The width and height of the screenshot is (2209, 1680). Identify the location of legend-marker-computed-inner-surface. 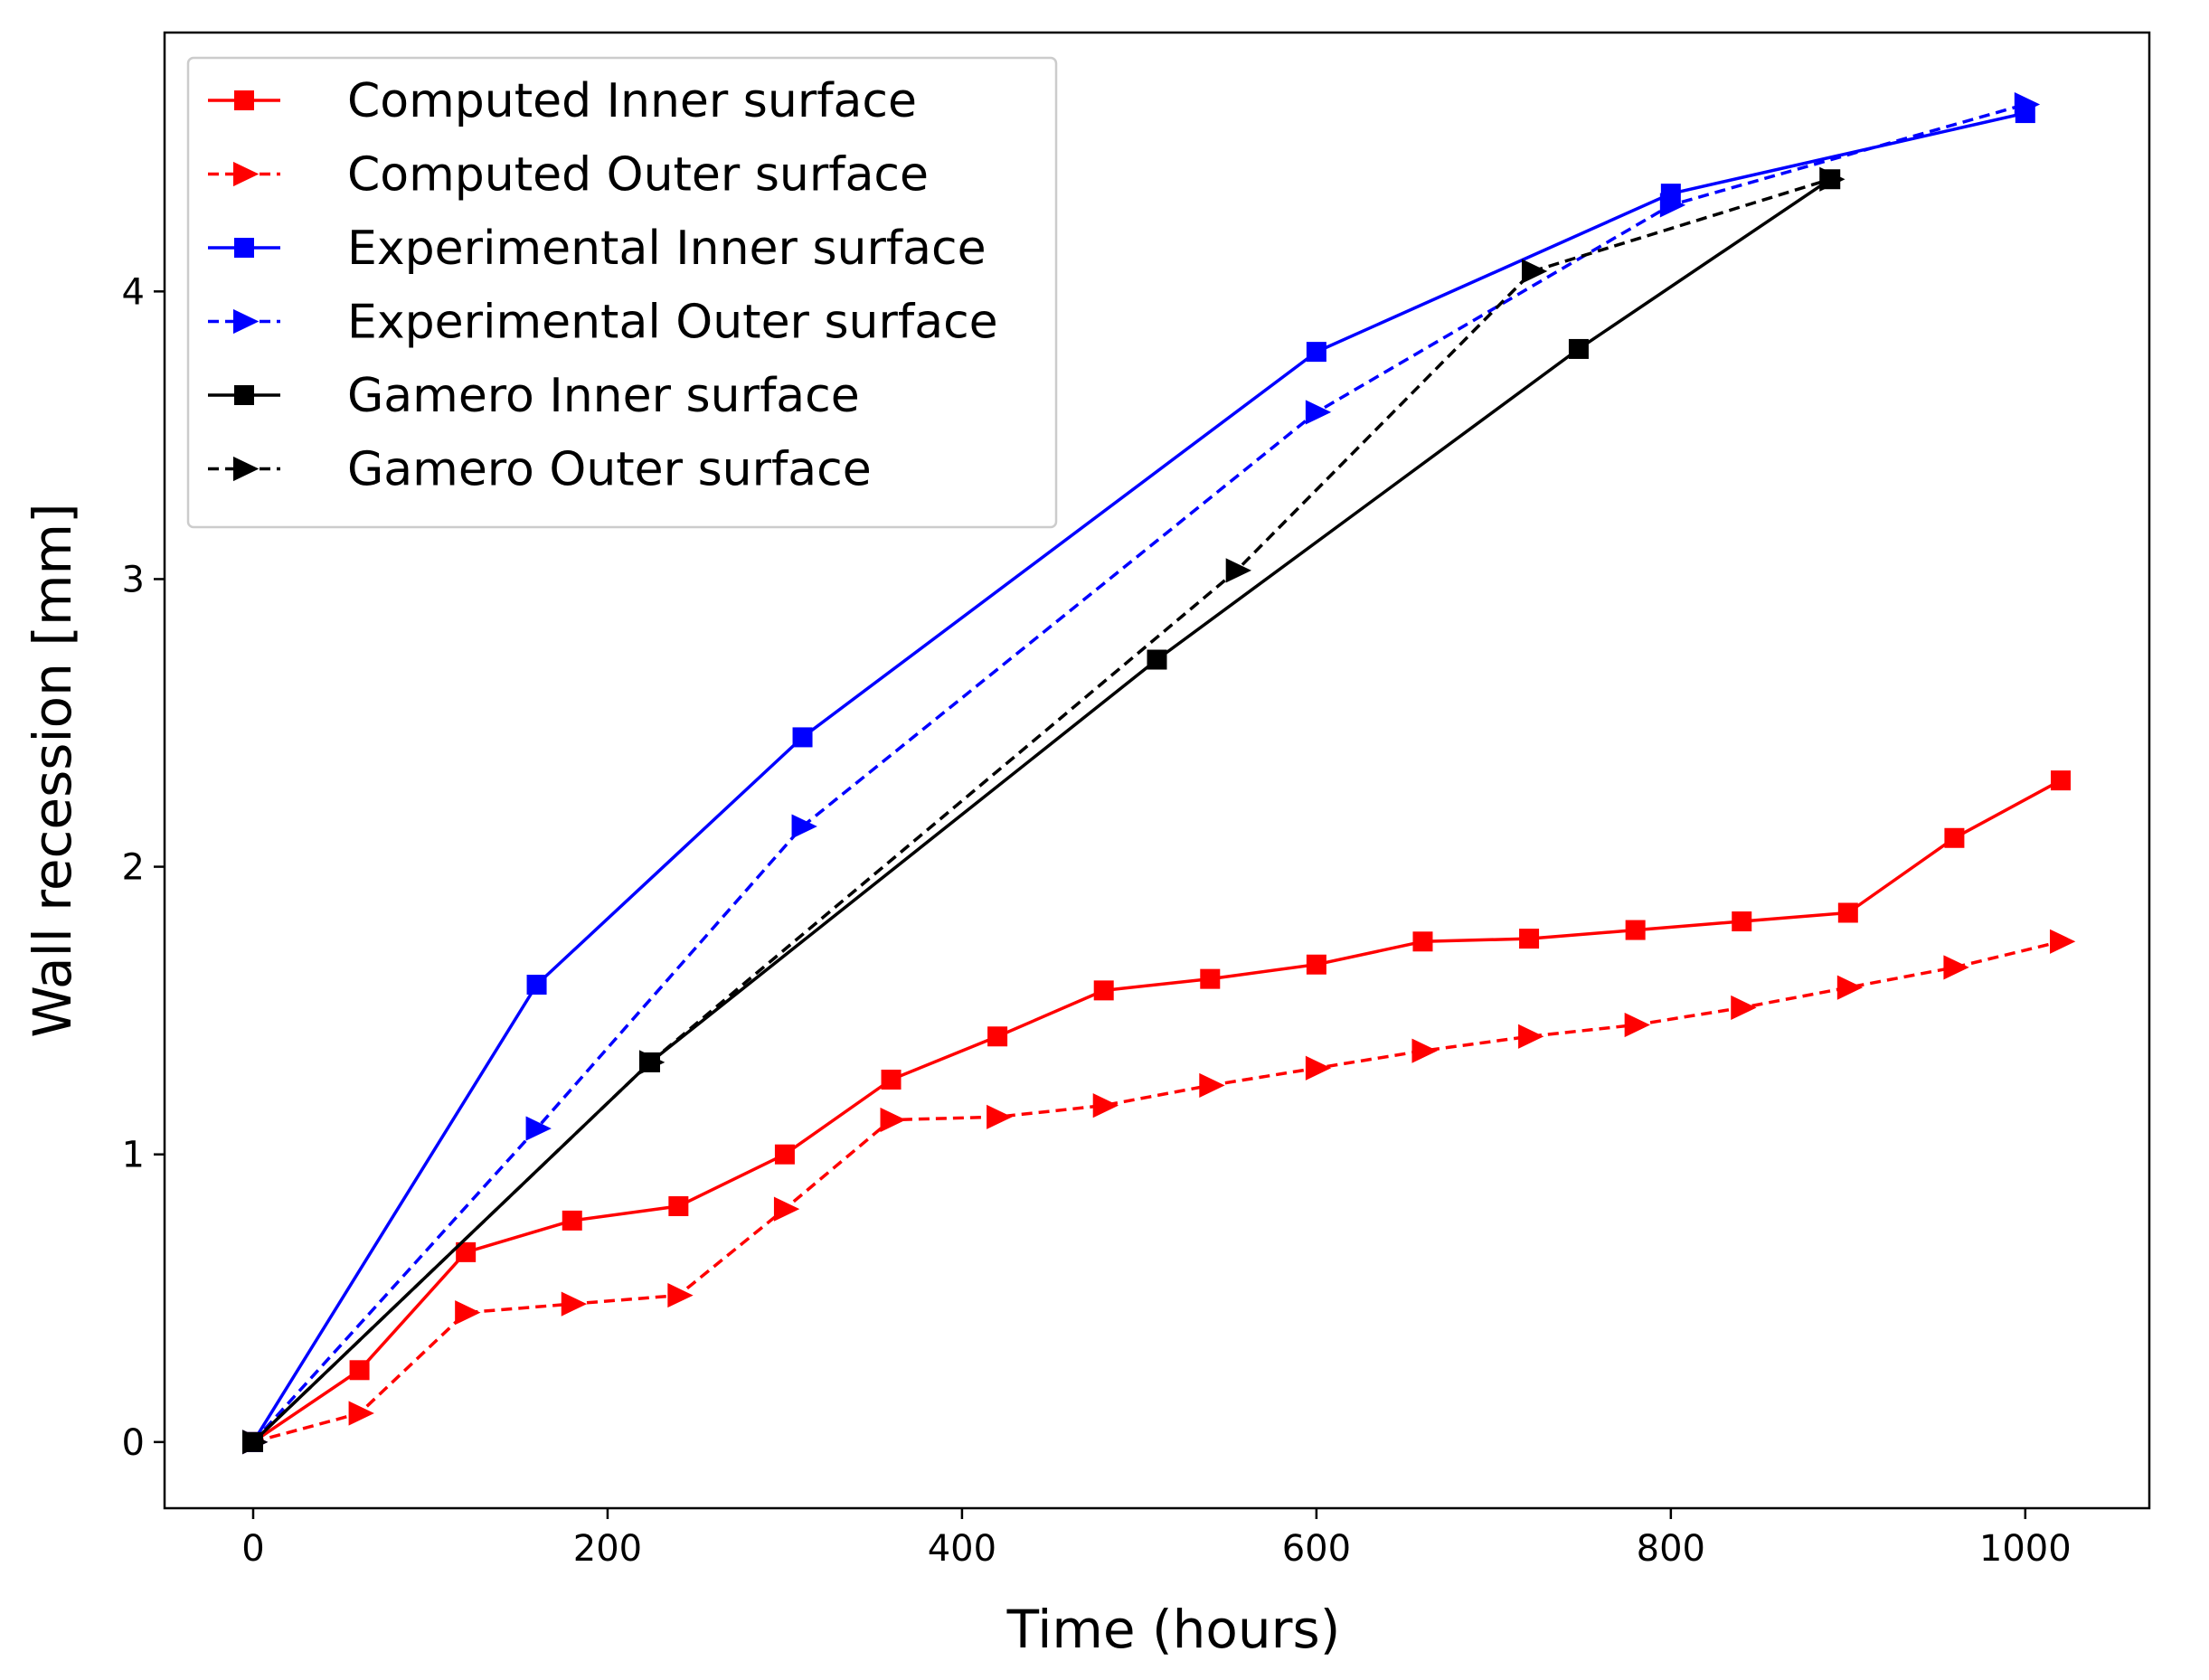
(244, 100).